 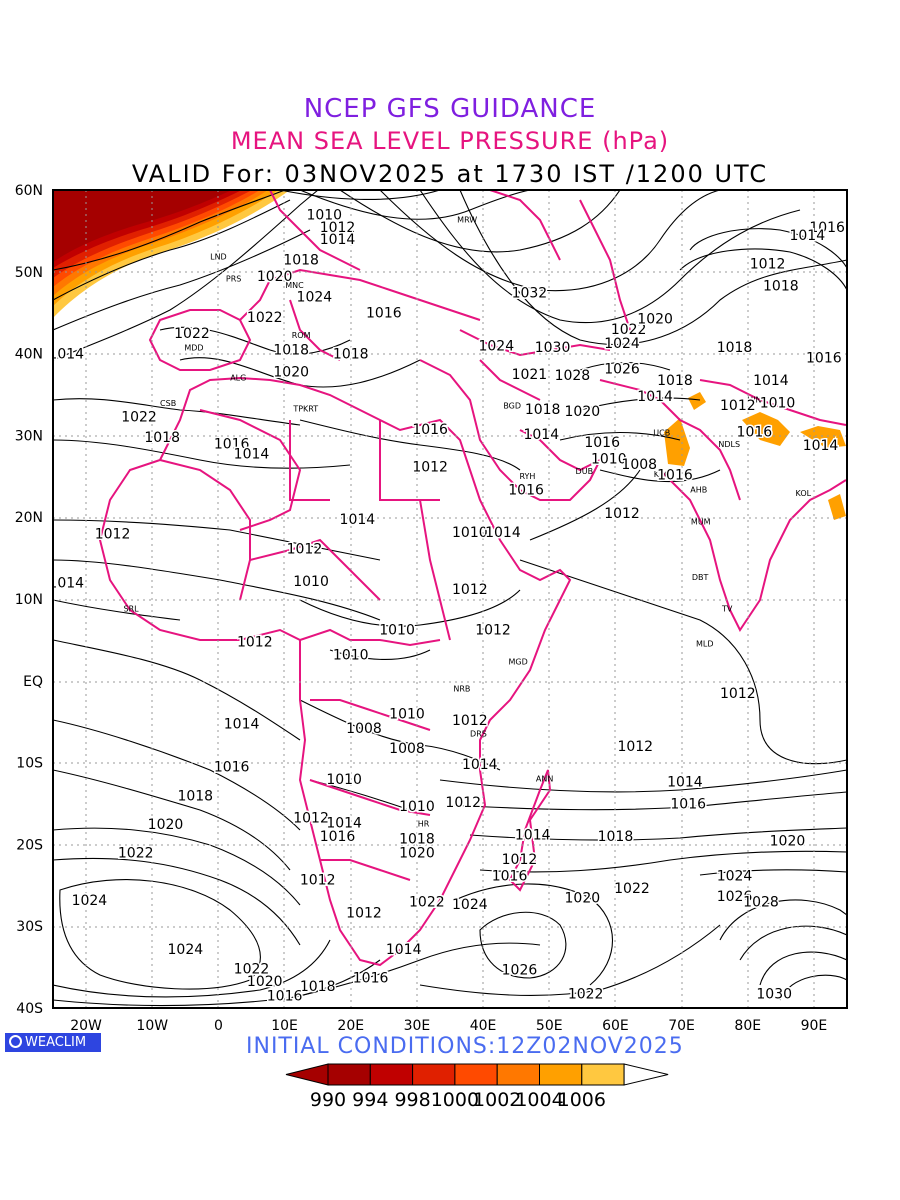 What do you see at coordinates (747, 1026) in the screenshot?
I see `lon-label: 80E` at bounding box center [747, 1026].